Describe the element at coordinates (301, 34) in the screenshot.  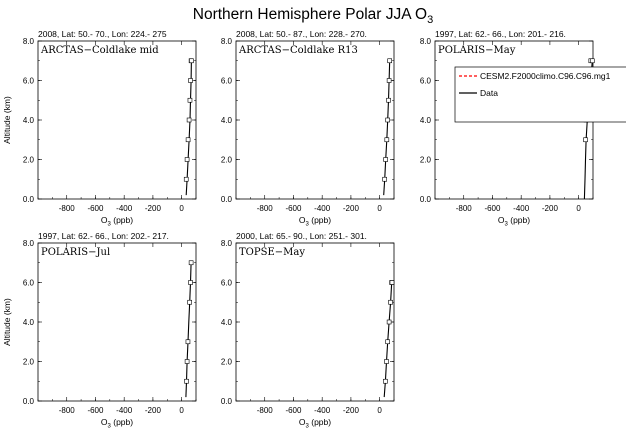
I see `panel-header: 2008, Lat: 50.- 87., Lon: 228.- 270.` at that location.